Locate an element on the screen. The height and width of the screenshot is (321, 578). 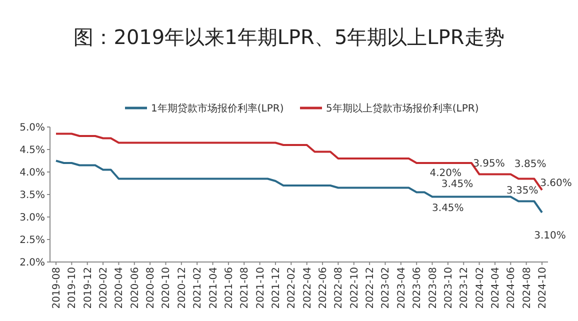
x-tick-label: 2024-04 is located at coordinates (496, 288).